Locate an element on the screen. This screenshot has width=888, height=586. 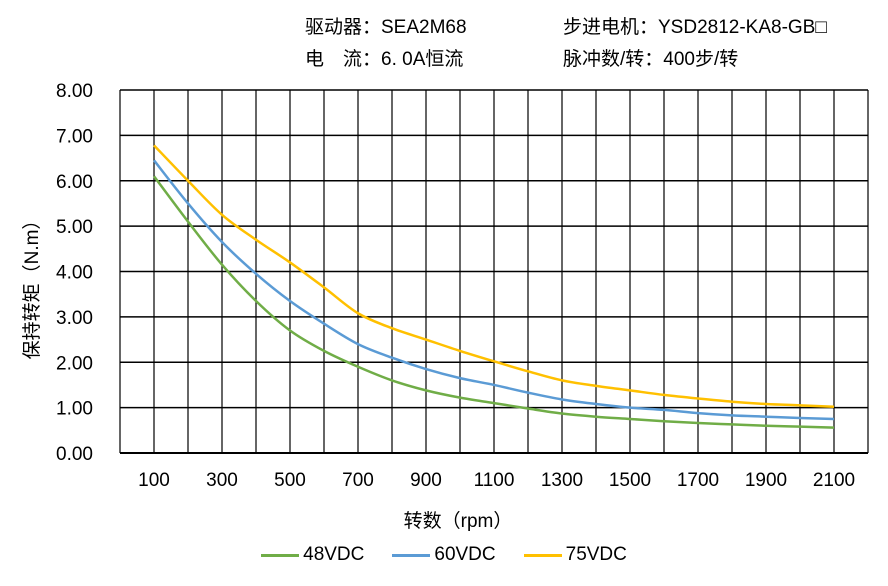
y-tick-label: 2.00 is located at coordinates (74, 363).